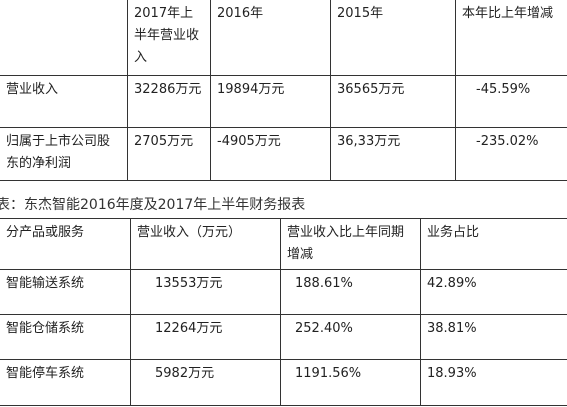 The width and height of the screenshot is (567, 407). What do you see at coordinates (393, 154) in the screenshot?
I see `table-cell: 36,33万元` at bounding box center [393, 154].